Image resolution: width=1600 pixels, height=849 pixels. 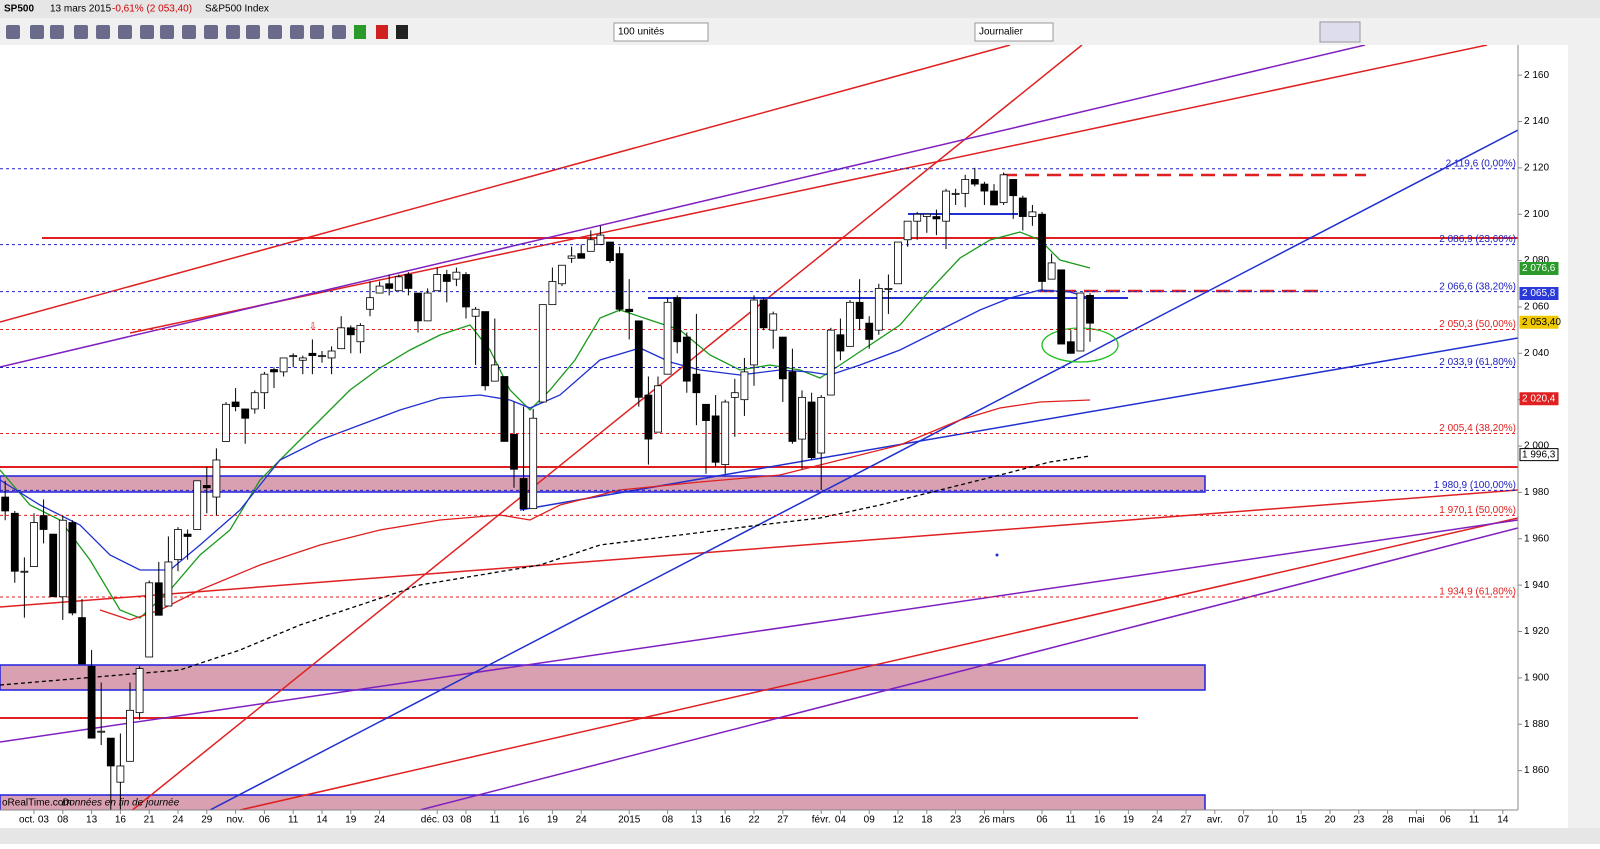 I want to click on price-tag-label: 2 020,4, so click(x=1539, y=398).